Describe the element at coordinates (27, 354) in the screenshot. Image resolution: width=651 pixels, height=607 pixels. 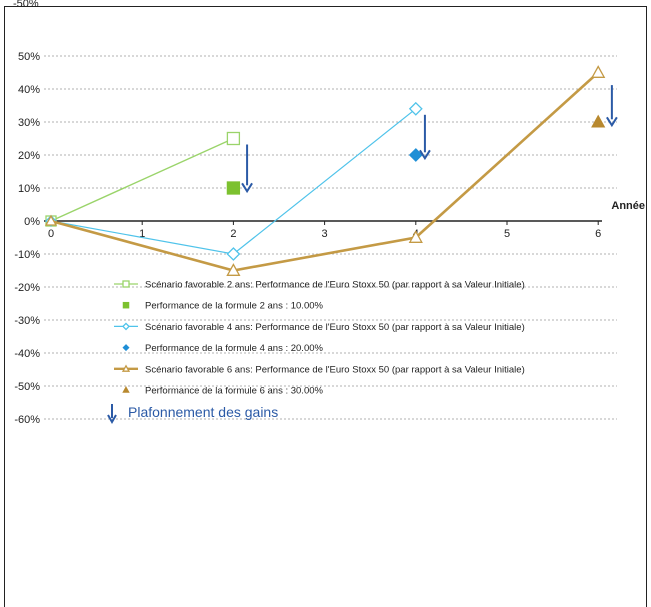
I see `y-tick-label: -40%` at that location.